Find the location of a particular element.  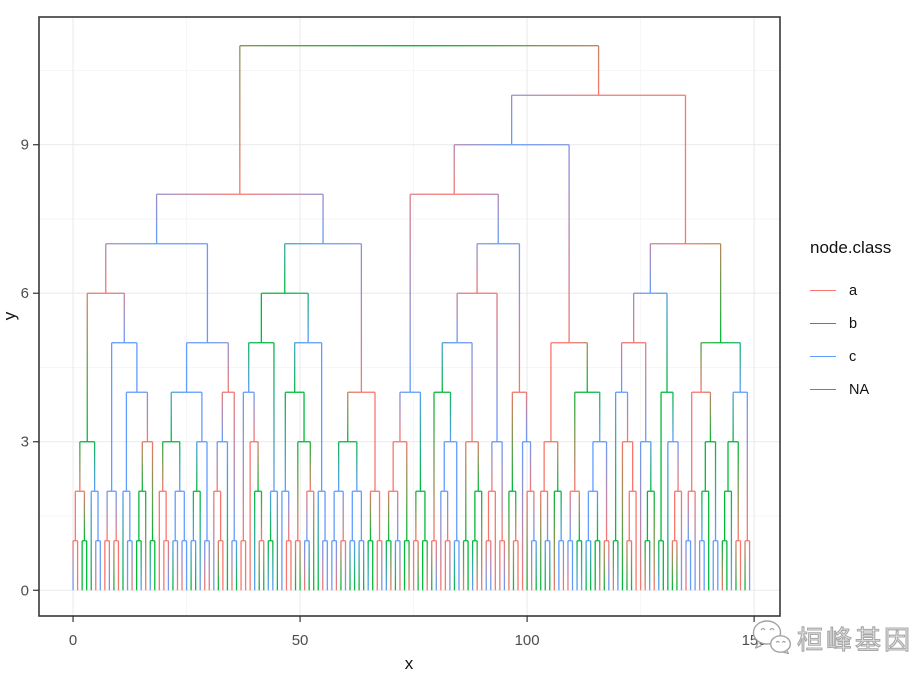

legend-key-line-b is located at coordinates (823, 323).